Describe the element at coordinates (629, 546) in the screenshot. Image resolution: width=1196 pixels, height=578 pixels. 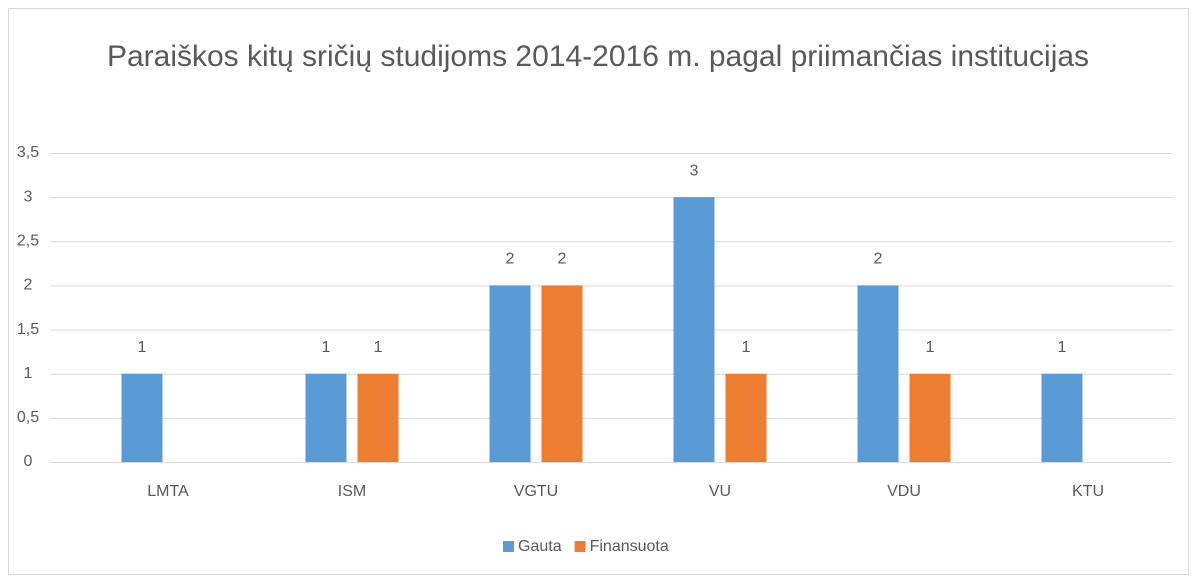
I see `legend-label: Finansuota` at that location.